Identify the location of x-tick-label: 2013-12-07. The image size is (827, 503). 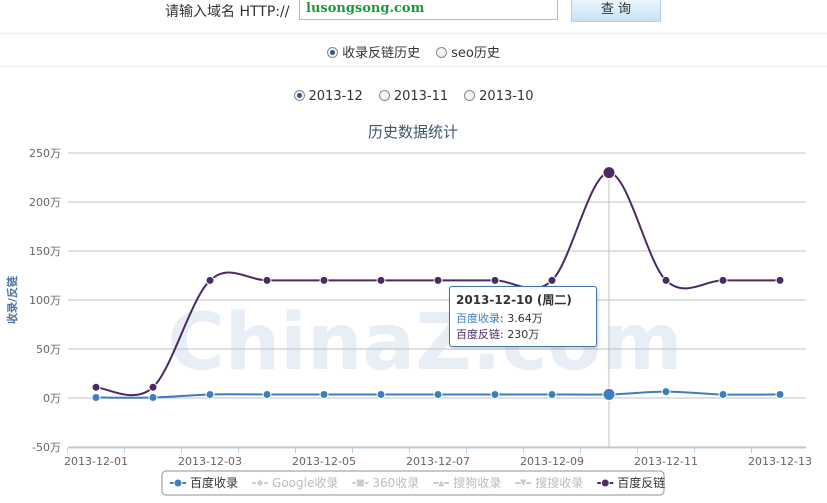
(438, 461).